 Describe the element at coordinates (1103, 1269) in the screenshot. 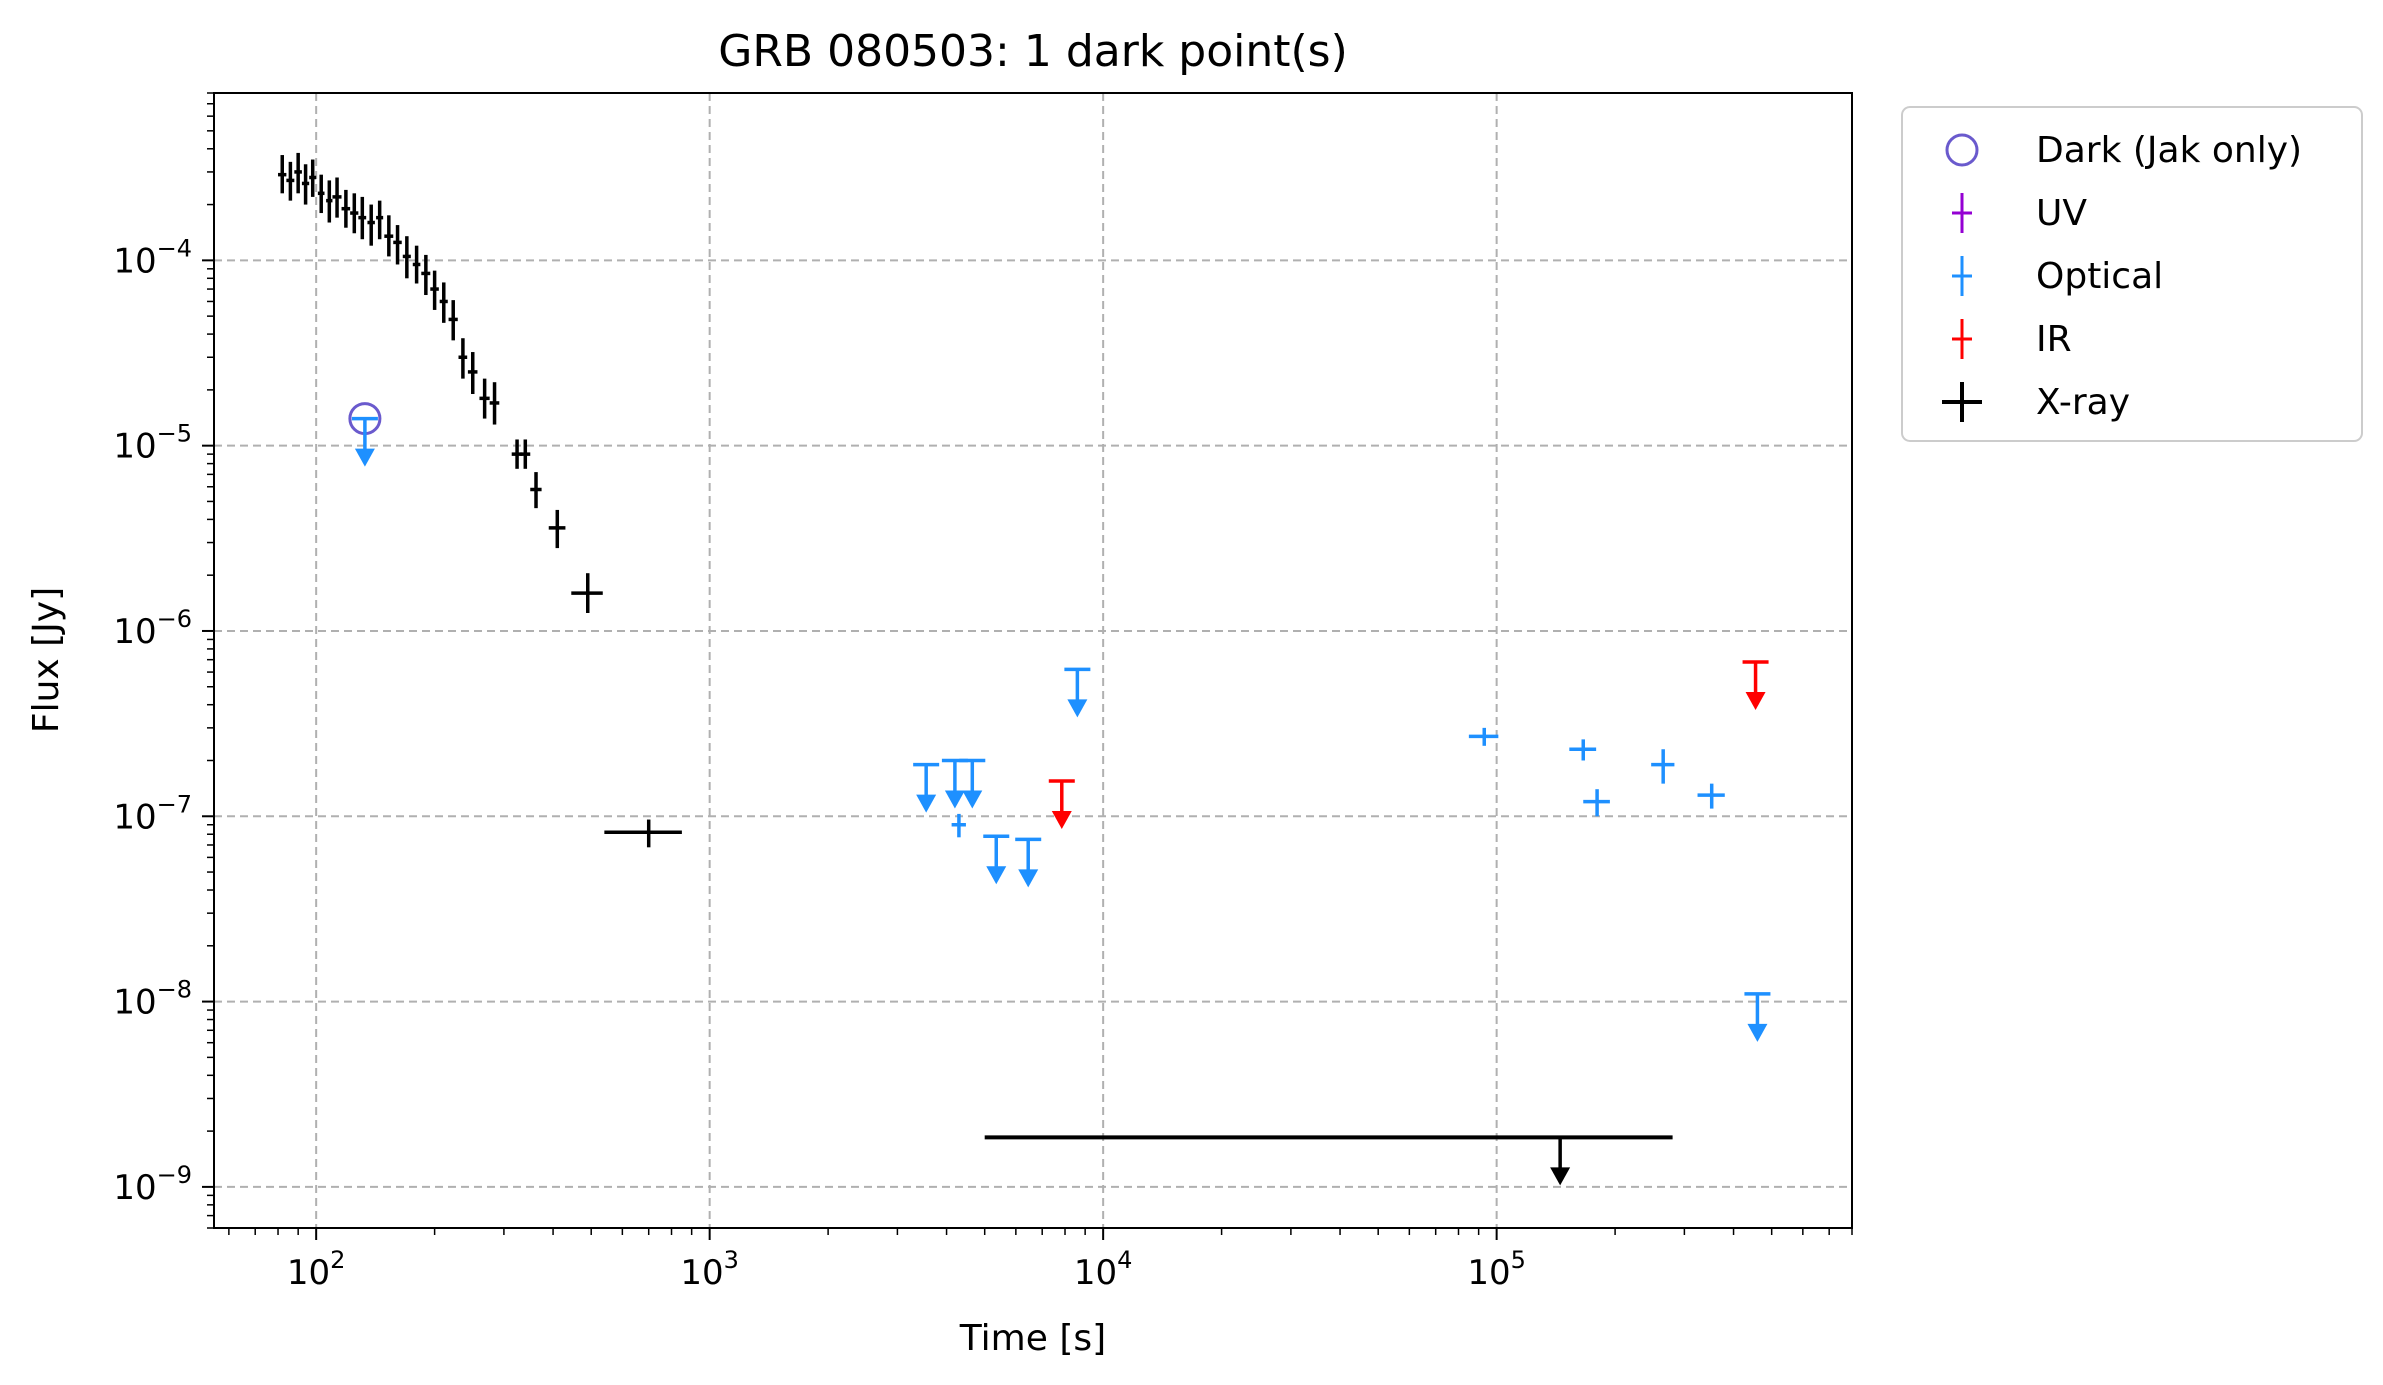

I see `x-tick-label: 10⁴` at that location.